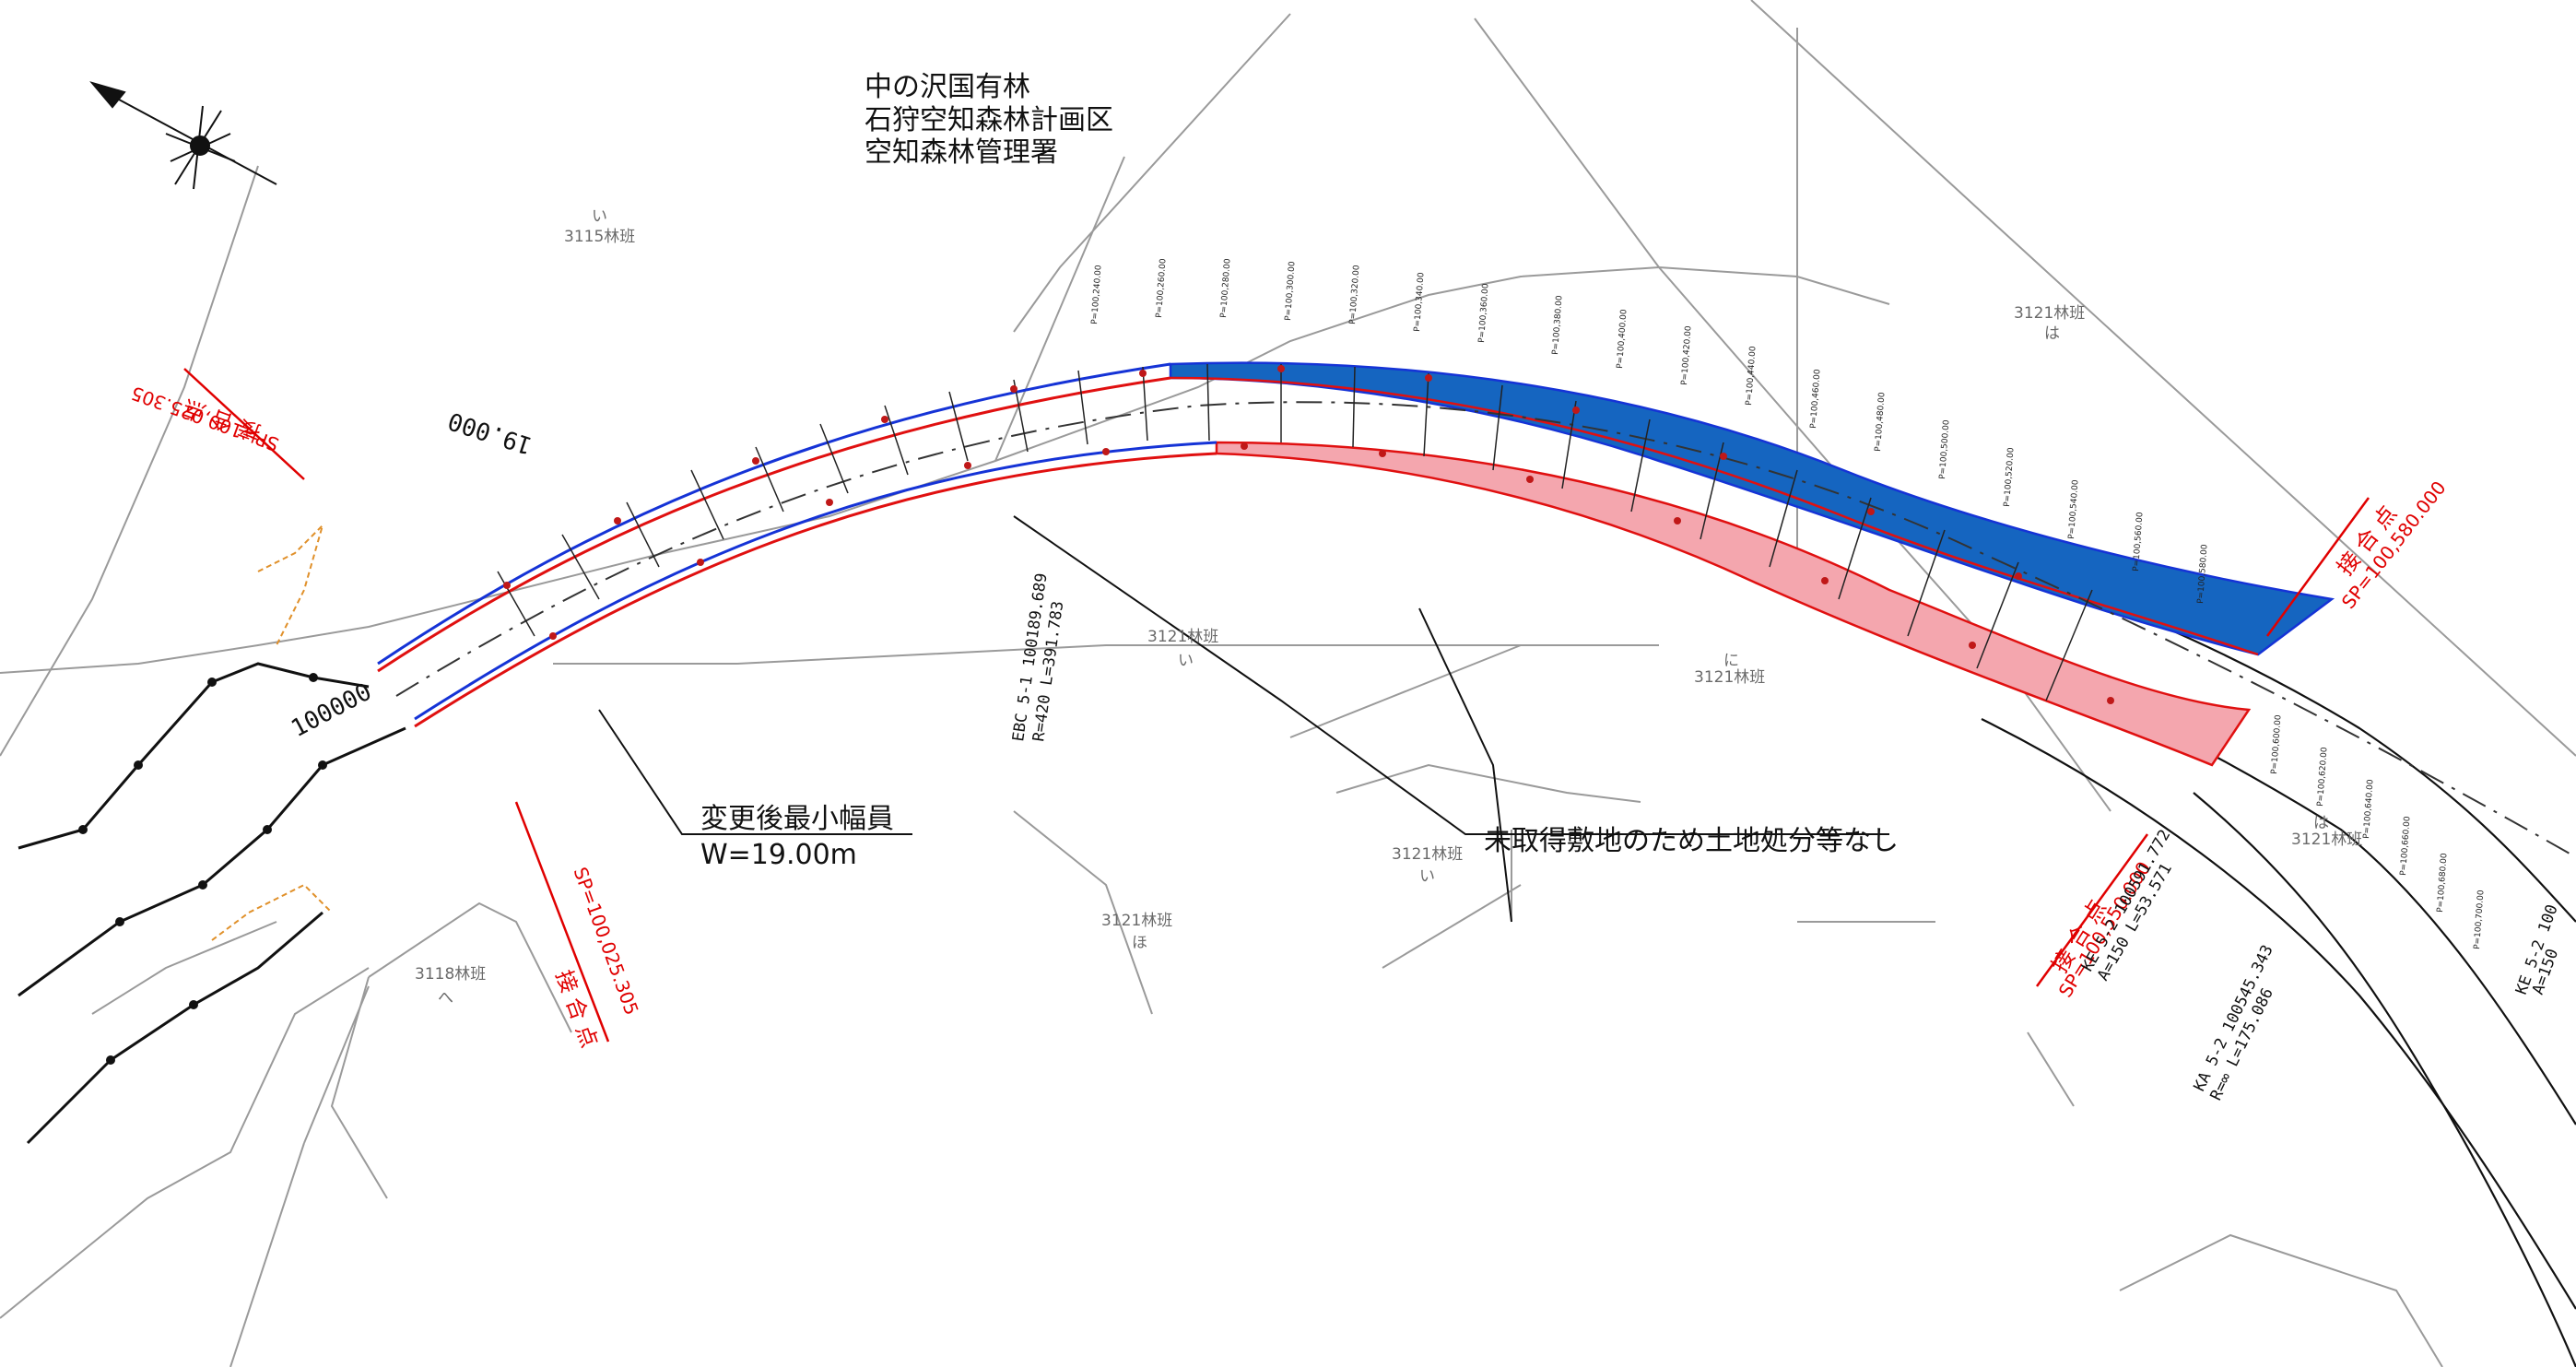 This screenshot has height=1367, width=2576. Describe the element at coordinates (1751, 376) in the screenshot. I see `chainage-label: P=100,440.00` at that location.